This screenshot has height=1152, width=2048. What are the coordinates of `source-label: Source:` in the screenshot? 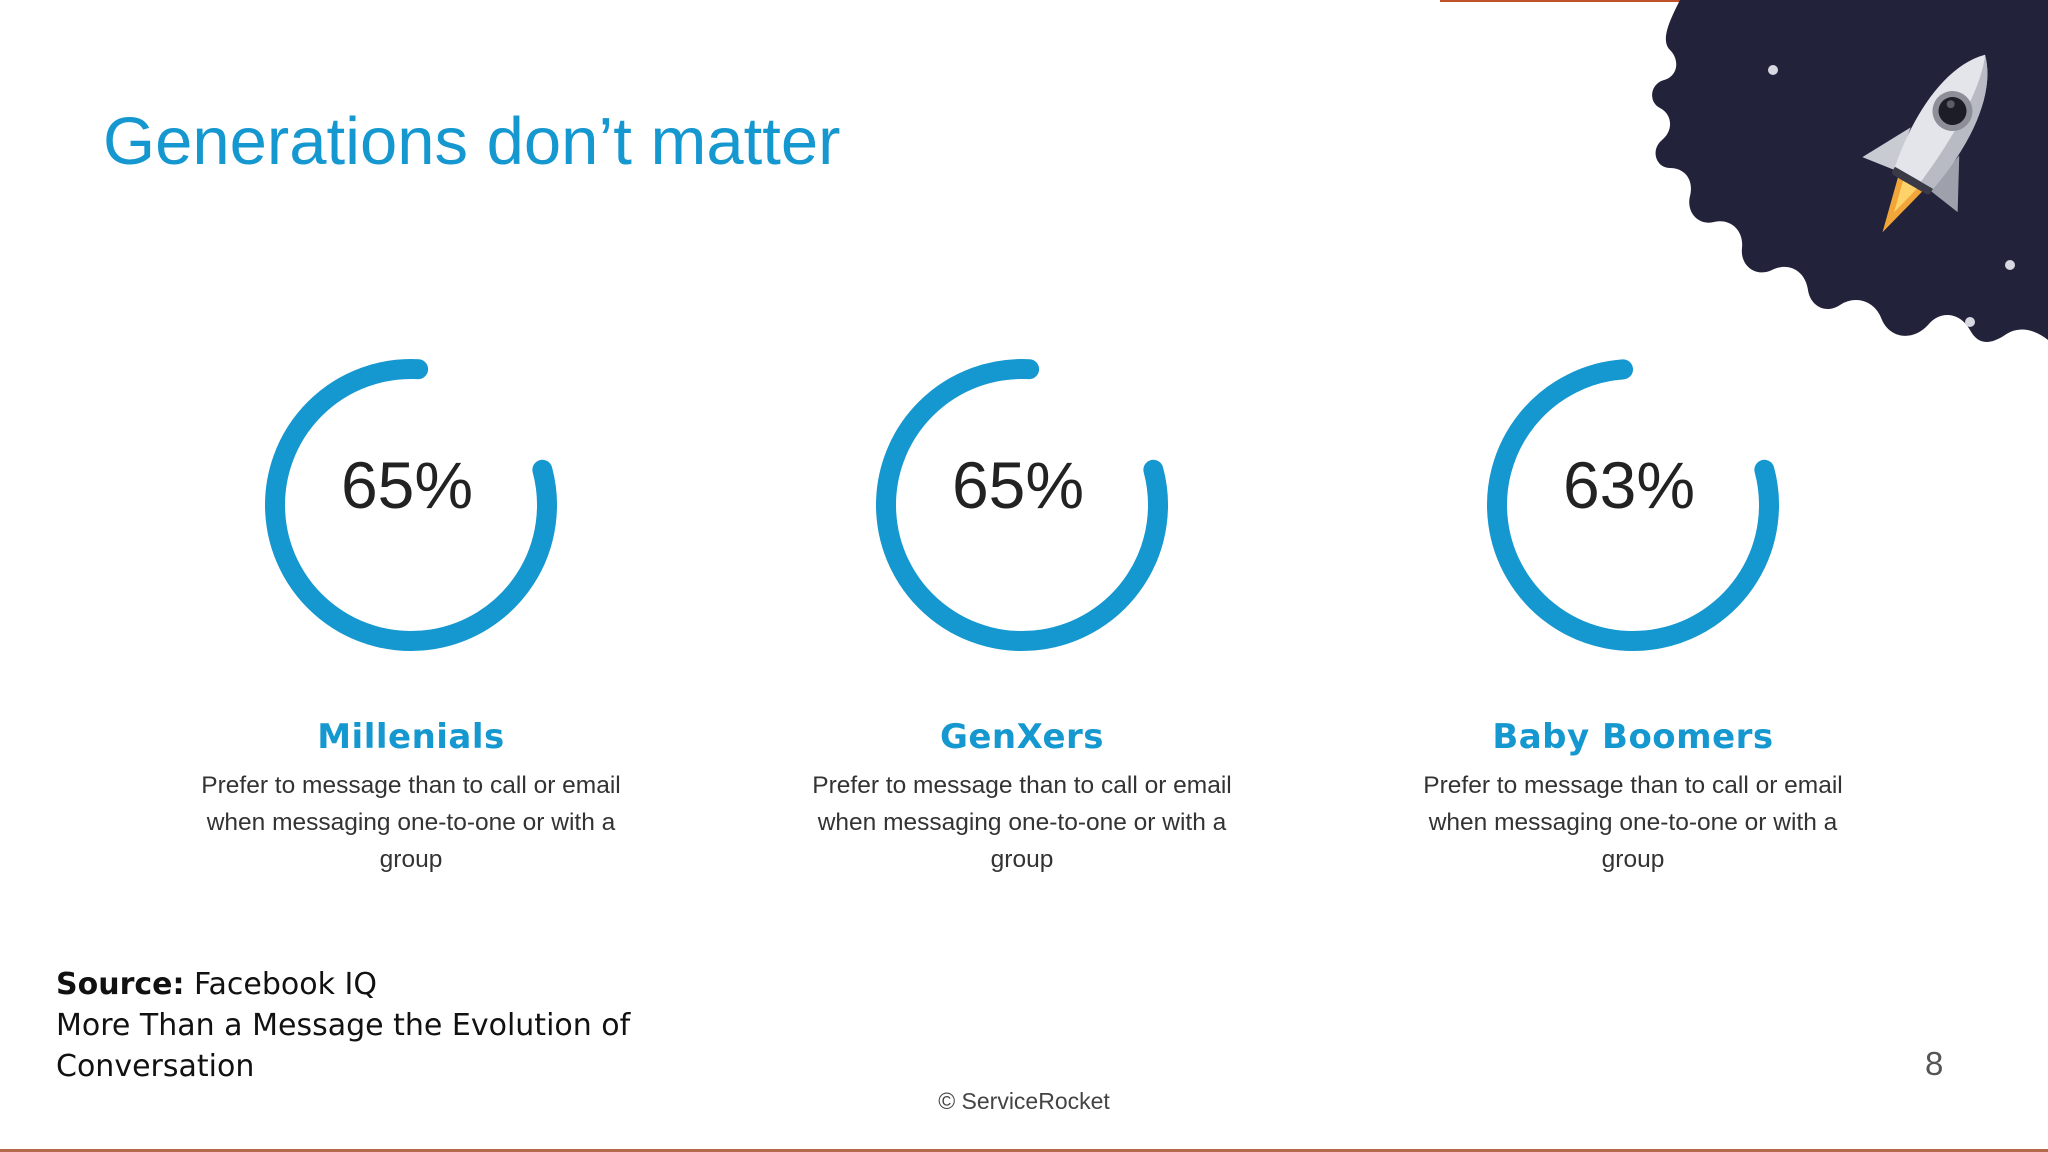 It's located at (120, 984).